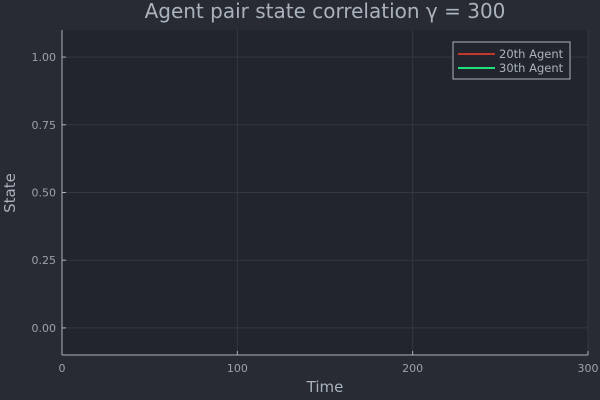  Describe the element at coordinates (531, 68) in the screenshot. I see `legend-label-30th-agent: 30th Agent` at that location.